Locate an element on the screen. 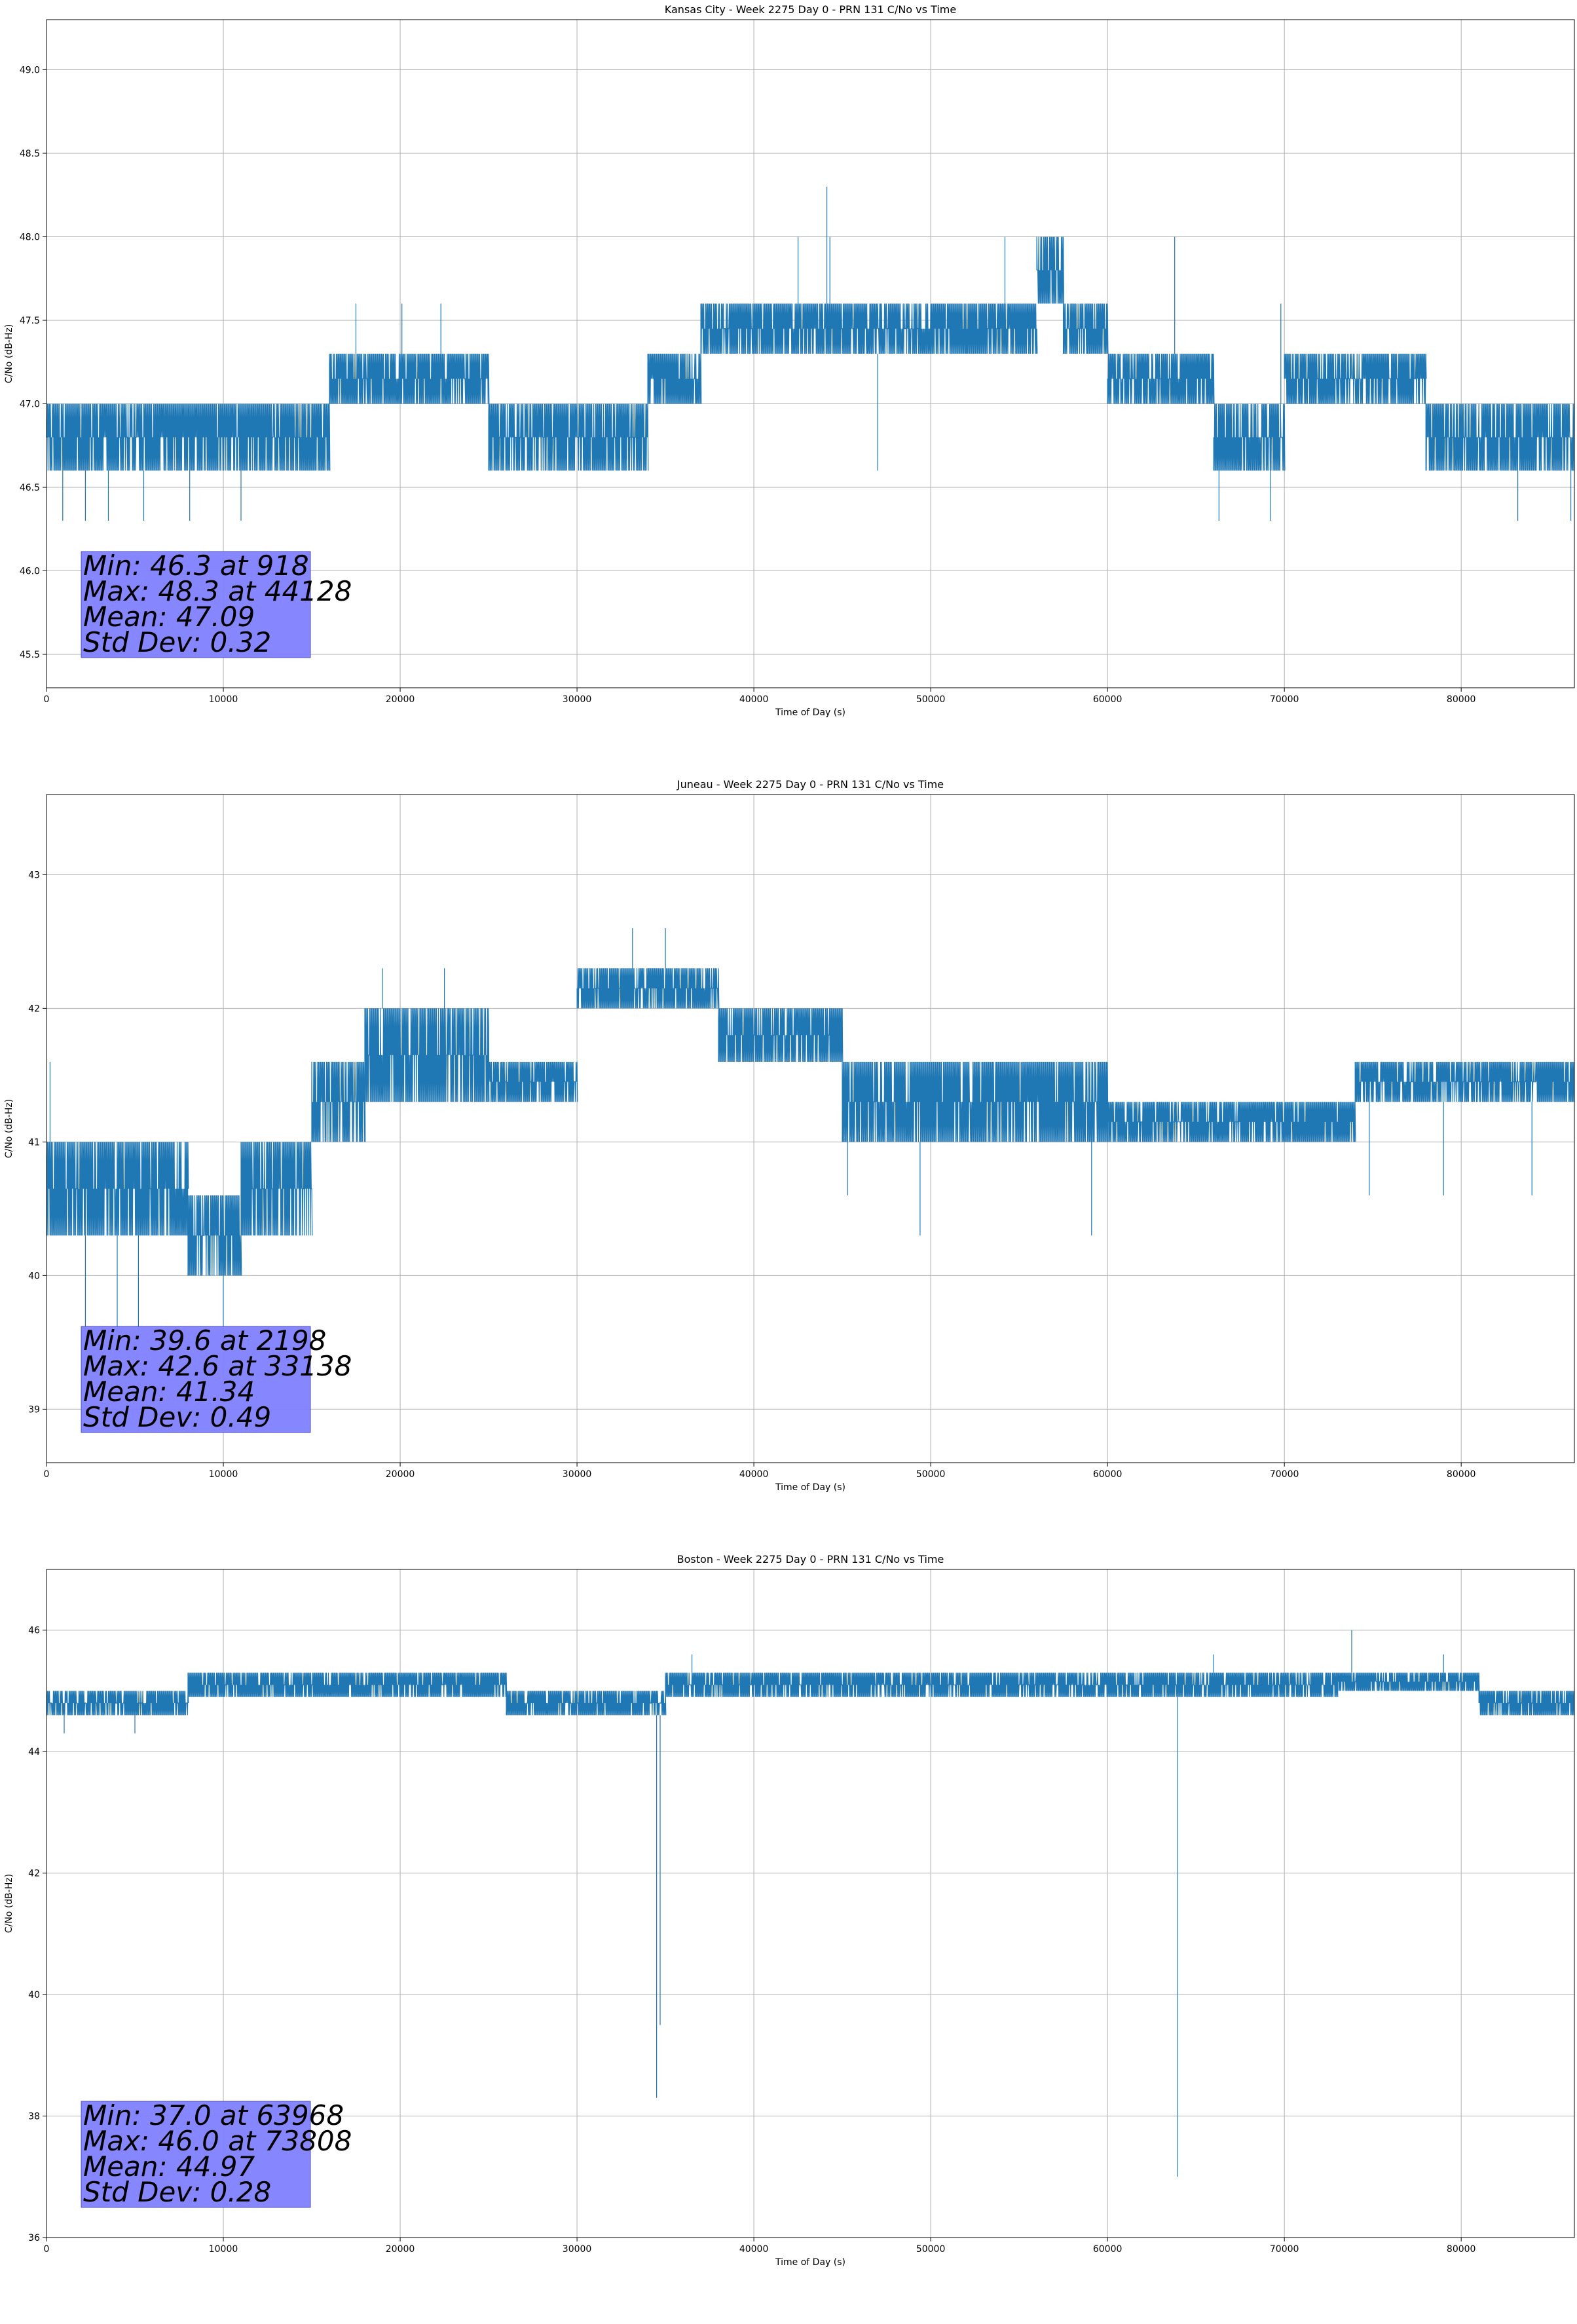  y-tick-label: 47.5 is located at coordinates (30, 321).